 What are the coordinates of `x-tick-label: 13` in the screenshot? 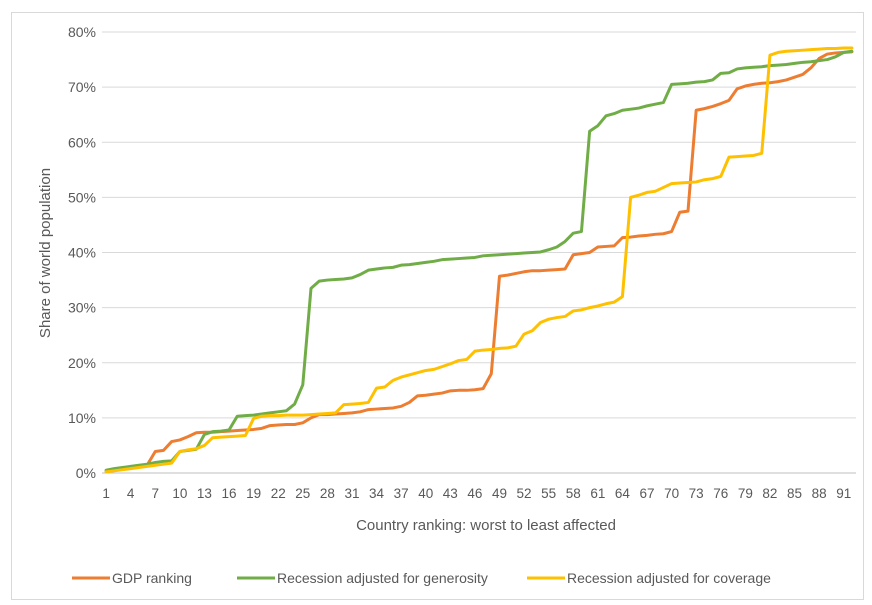 It's located at (204, 493).